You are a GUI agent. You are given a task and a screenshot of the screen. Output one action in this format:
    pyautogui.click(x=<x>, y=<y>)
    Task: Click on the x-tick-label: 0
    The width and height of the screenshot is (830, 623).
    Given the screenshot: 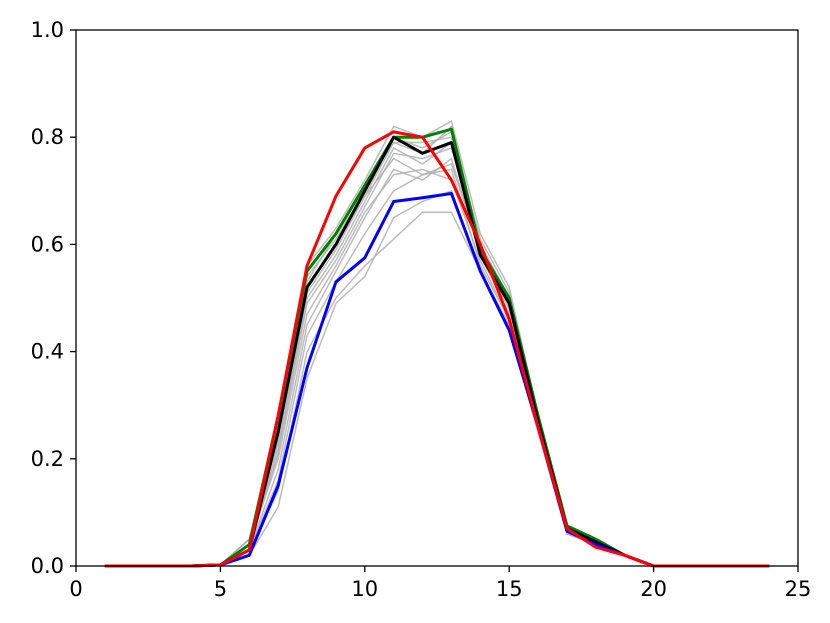 What is the action you would take?
    pyautogui.click(x=75, y=589)
    